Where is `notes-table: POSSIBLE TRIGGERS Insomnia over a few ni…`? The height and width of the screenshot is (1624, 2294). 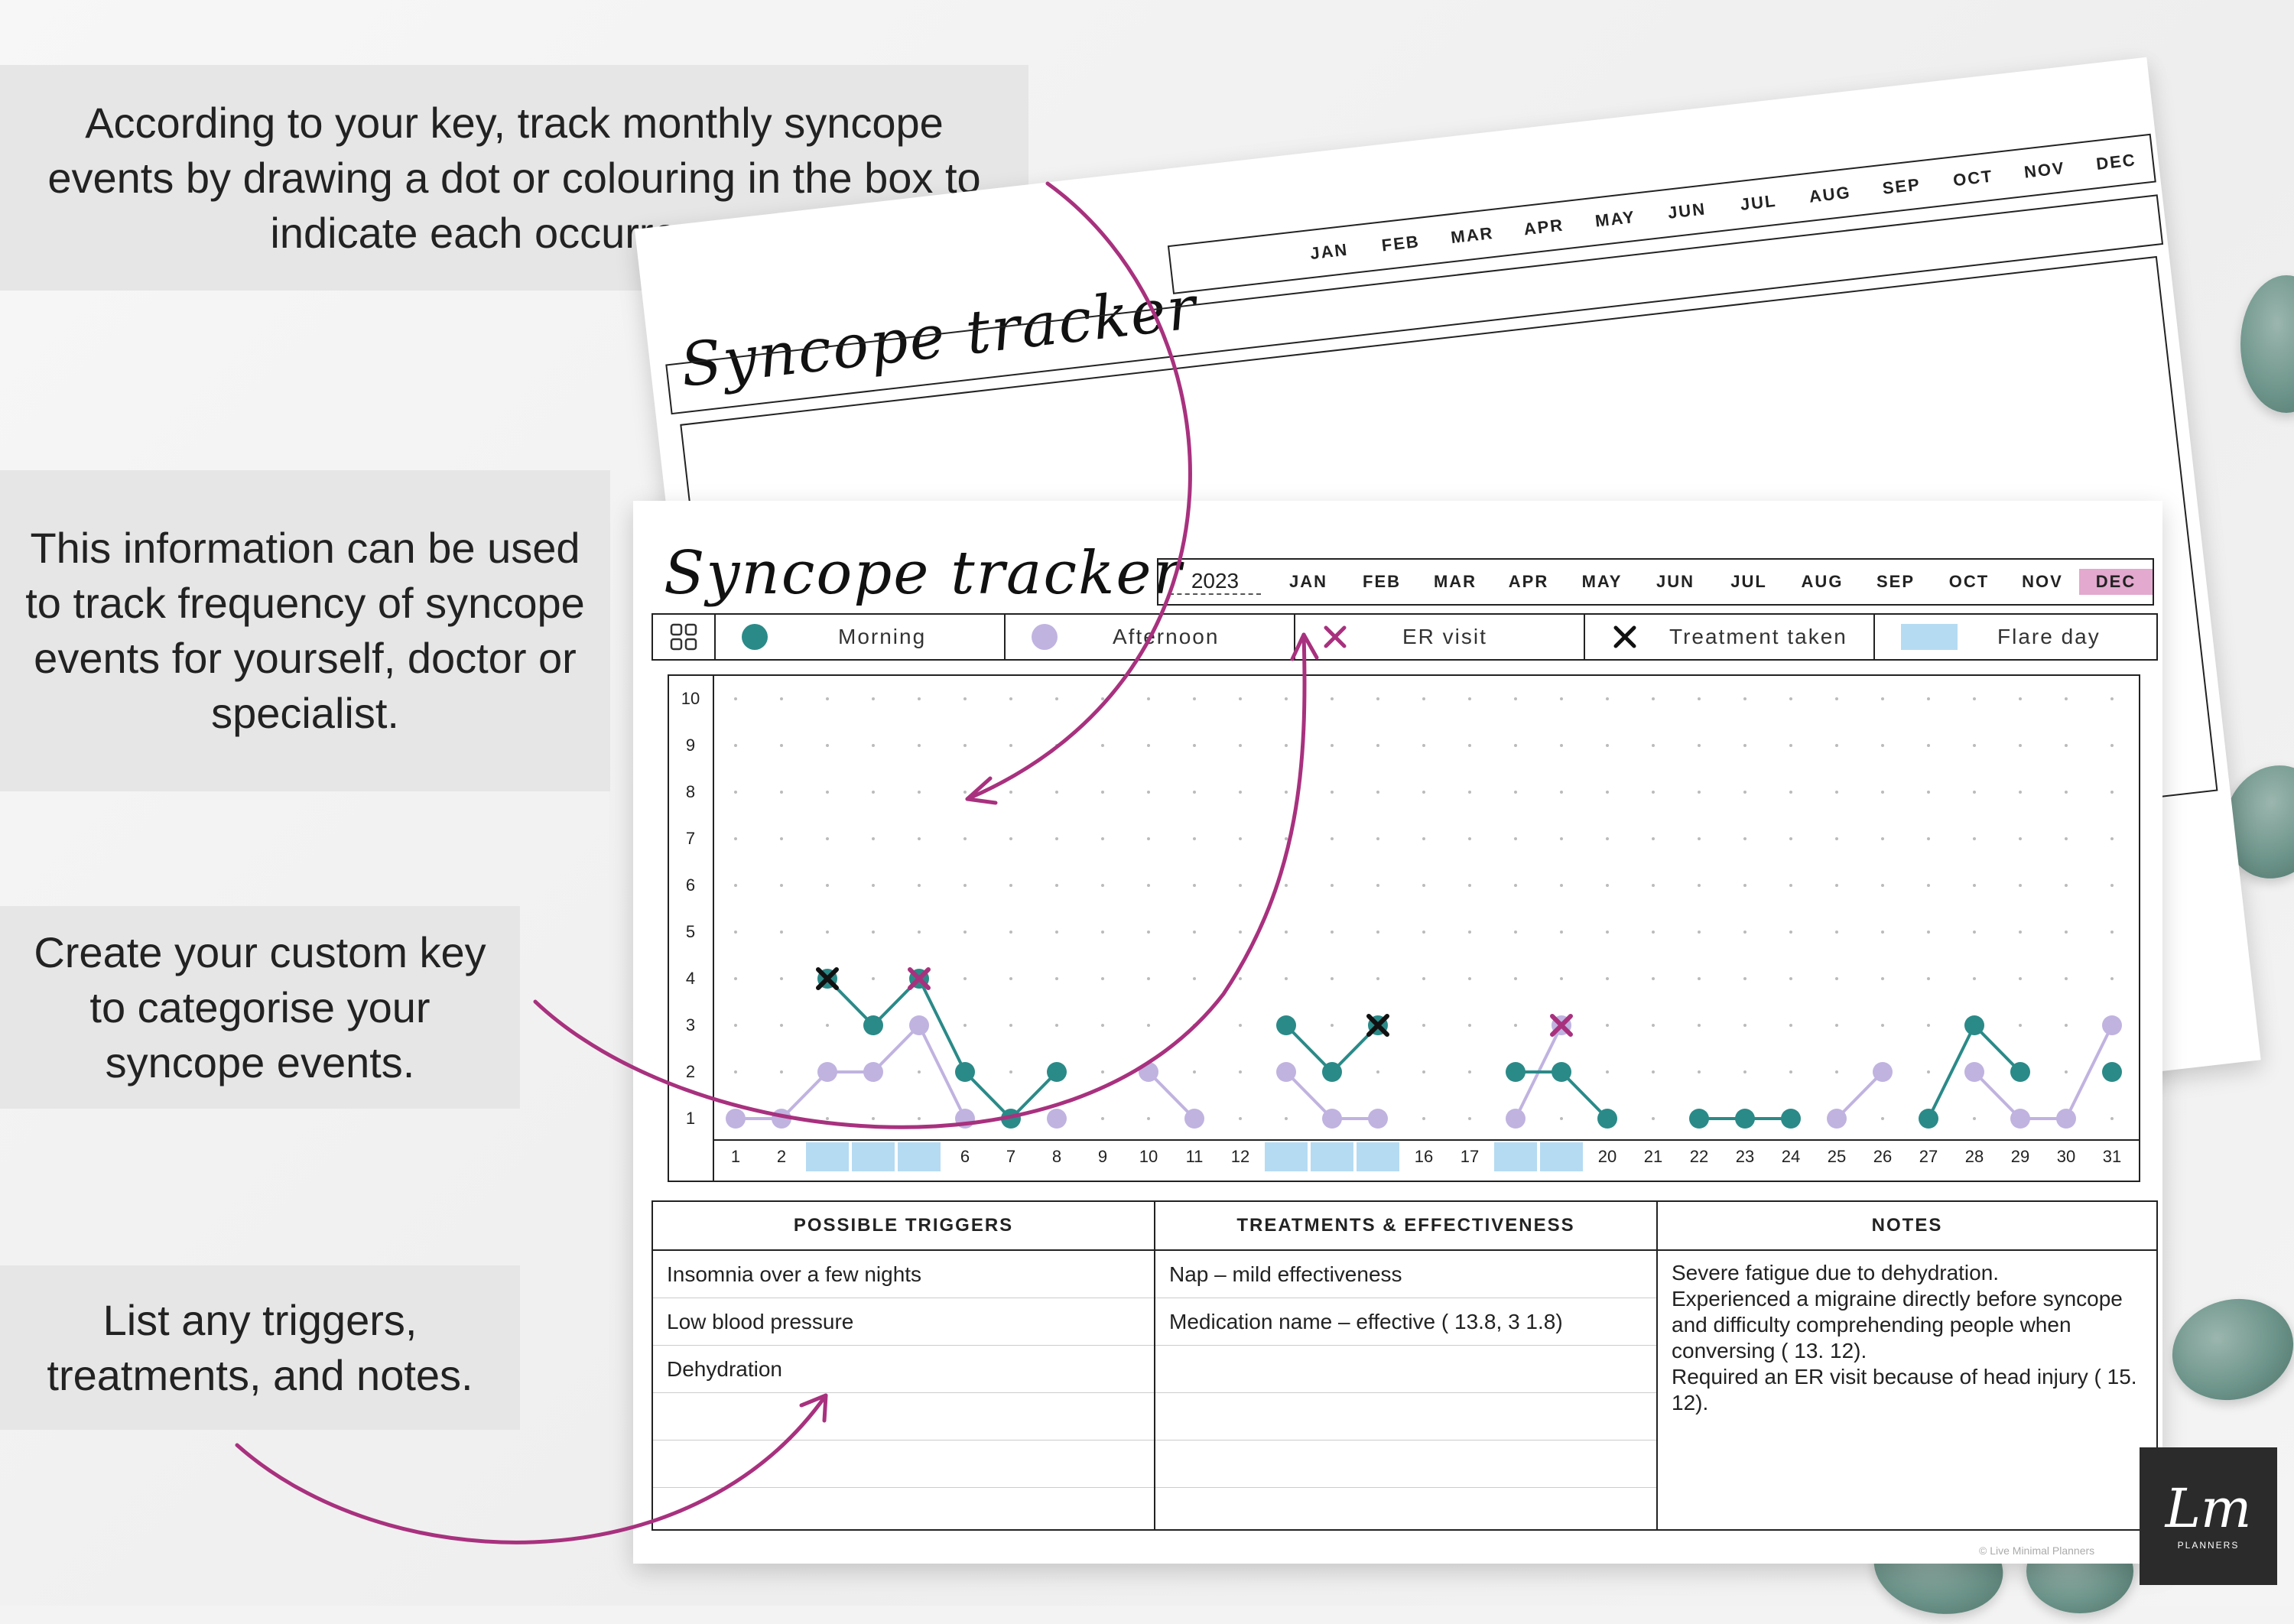 notes-table: POSSIBLE TRIGGERS Insomnia over a few ni… is located at coordinates (1404, 1365).